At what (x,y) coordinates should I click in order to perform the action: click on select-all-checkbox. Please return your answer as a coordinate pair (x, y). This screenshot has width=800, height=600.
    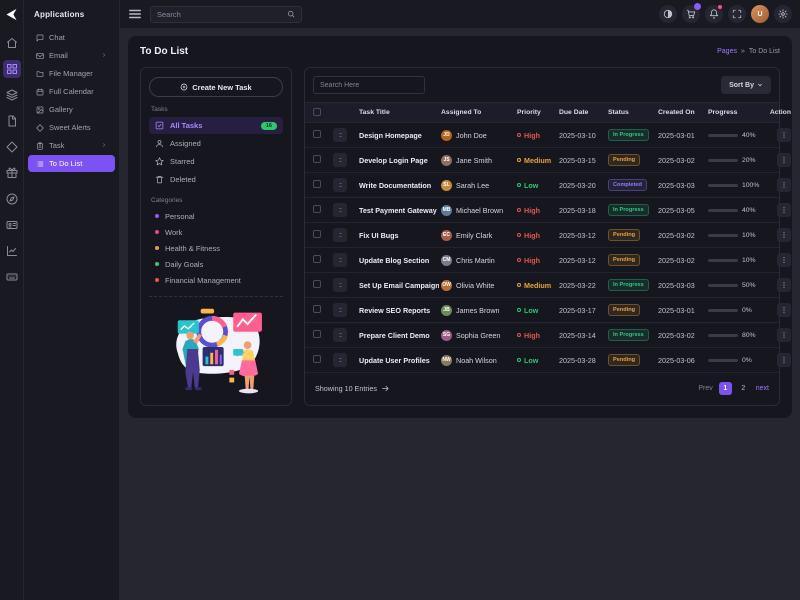
    Looking at the image, I should click on (317, 111).